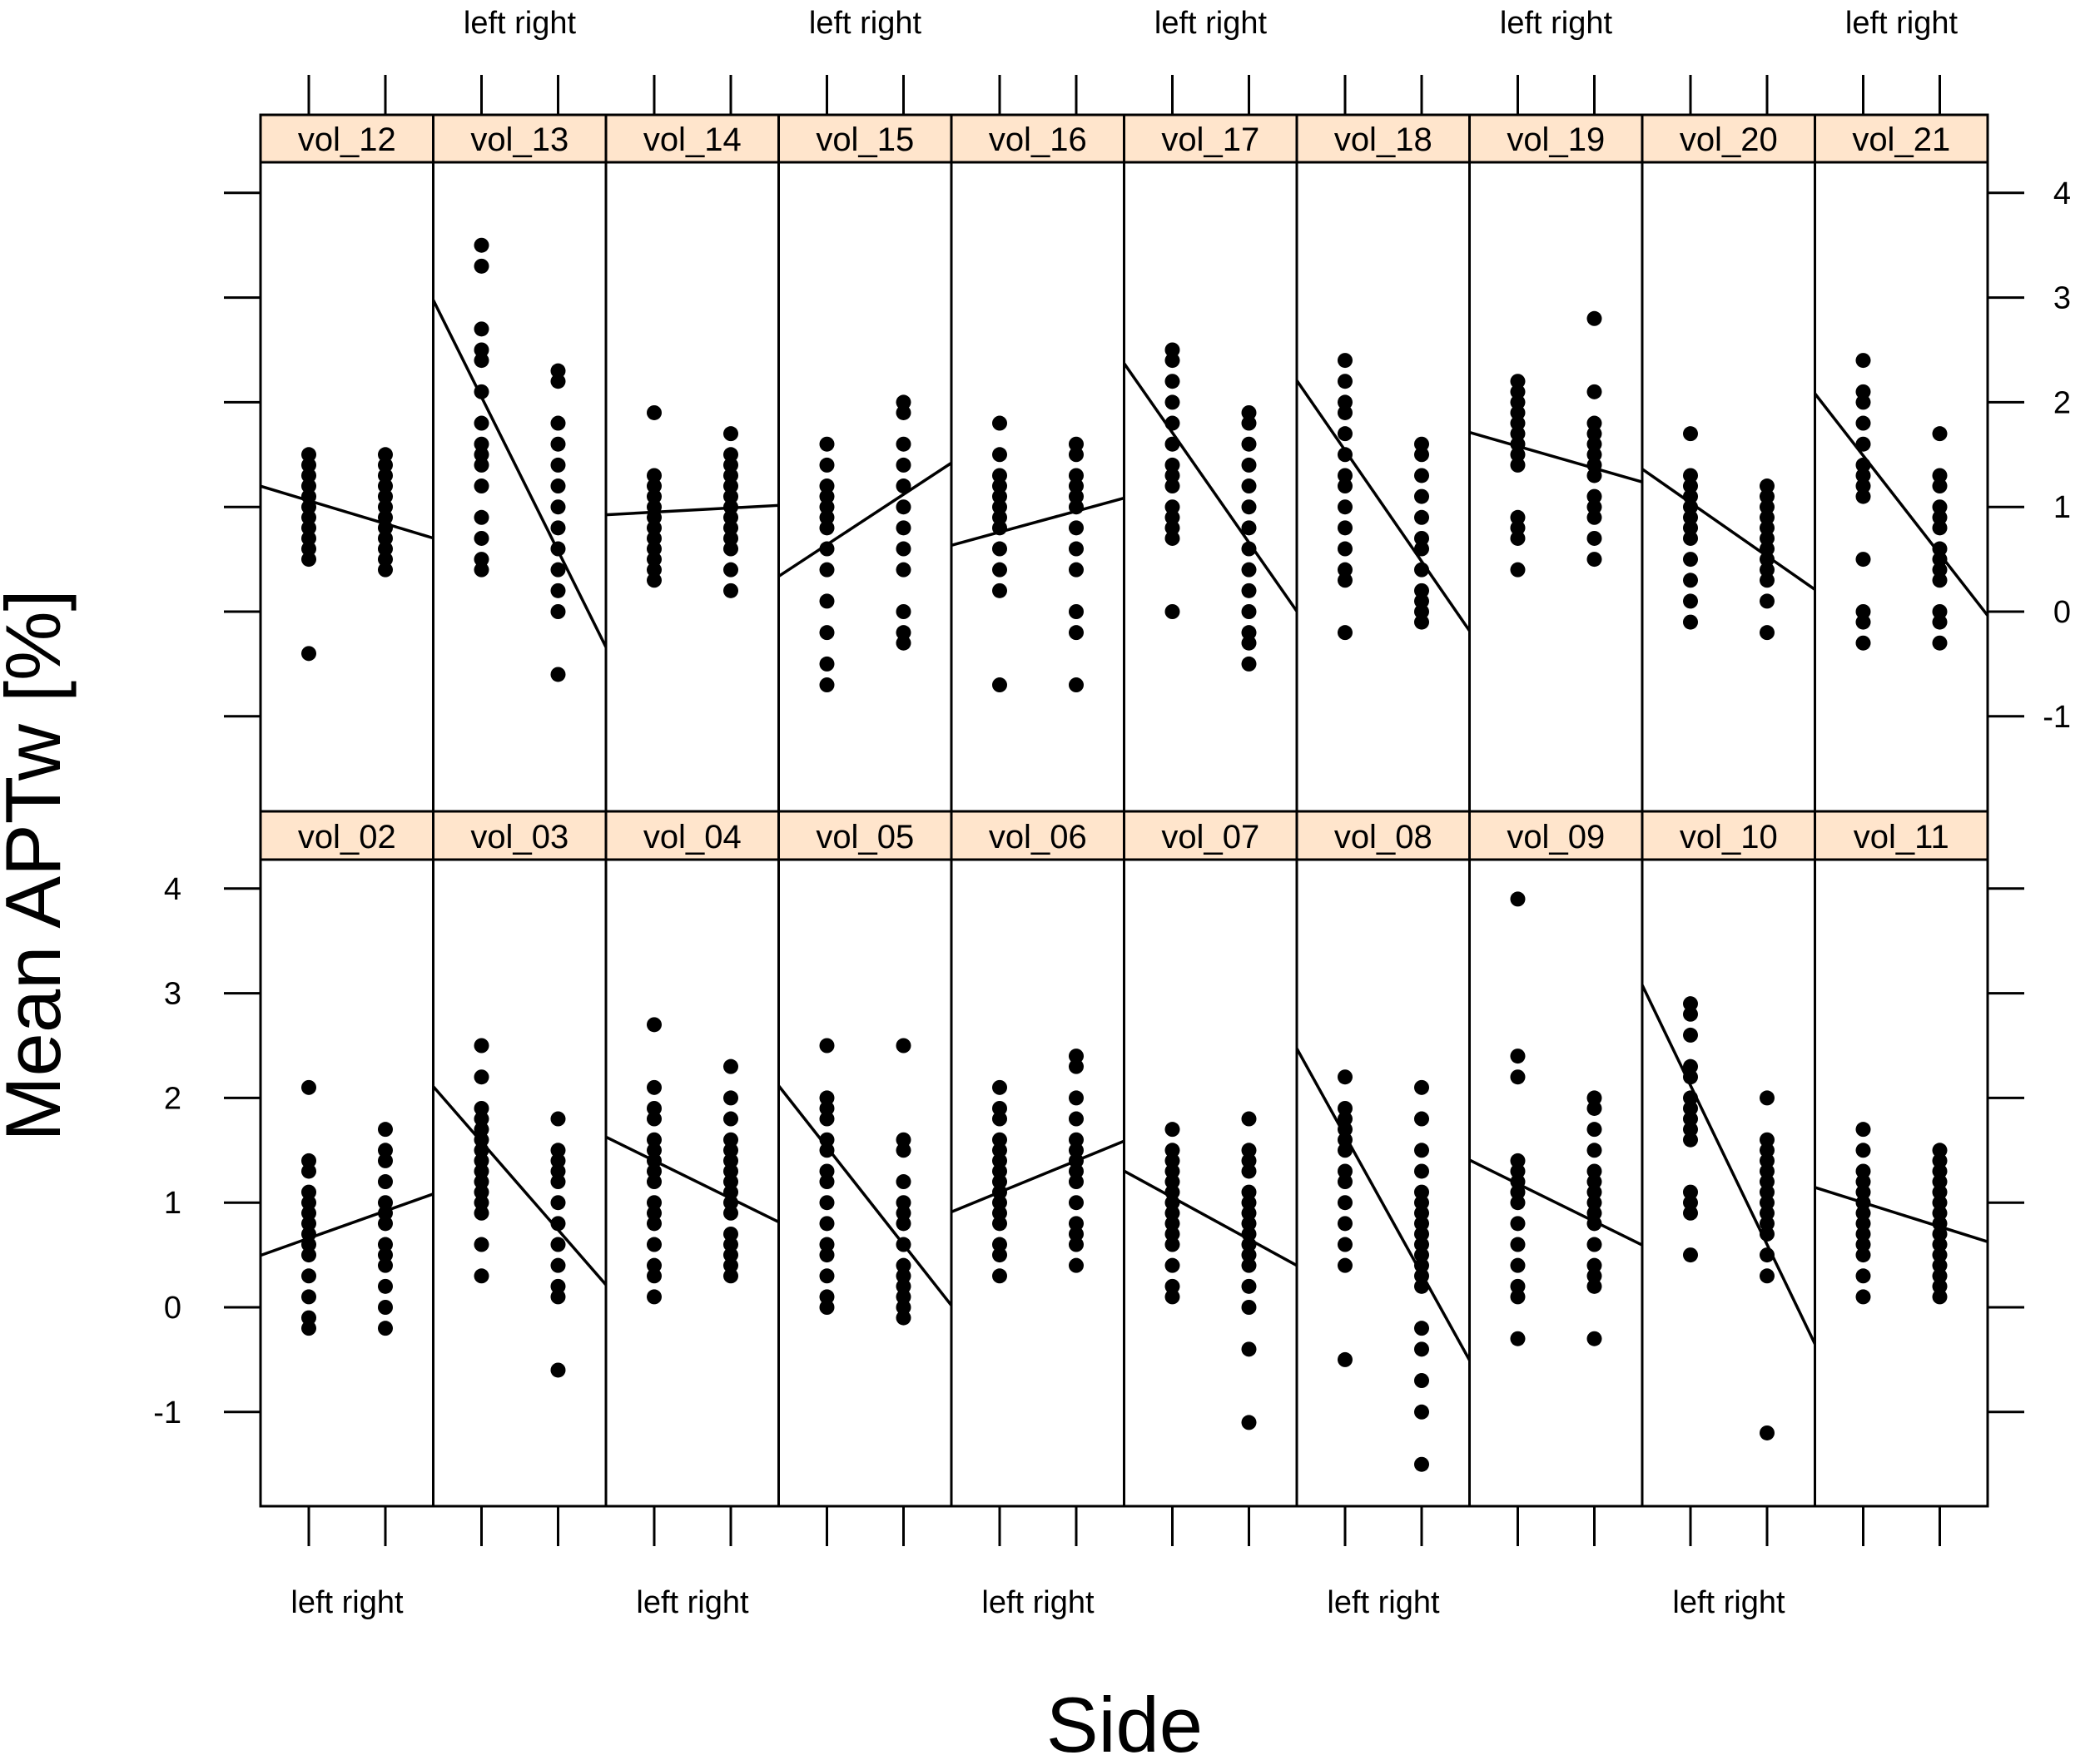 The height and width of the screenshot is (1760, 2100). What do you see at coordinates (865, 487) in the screenshot?
I see `panel-vol_15: vol_15` at bounding box center [865, 487].